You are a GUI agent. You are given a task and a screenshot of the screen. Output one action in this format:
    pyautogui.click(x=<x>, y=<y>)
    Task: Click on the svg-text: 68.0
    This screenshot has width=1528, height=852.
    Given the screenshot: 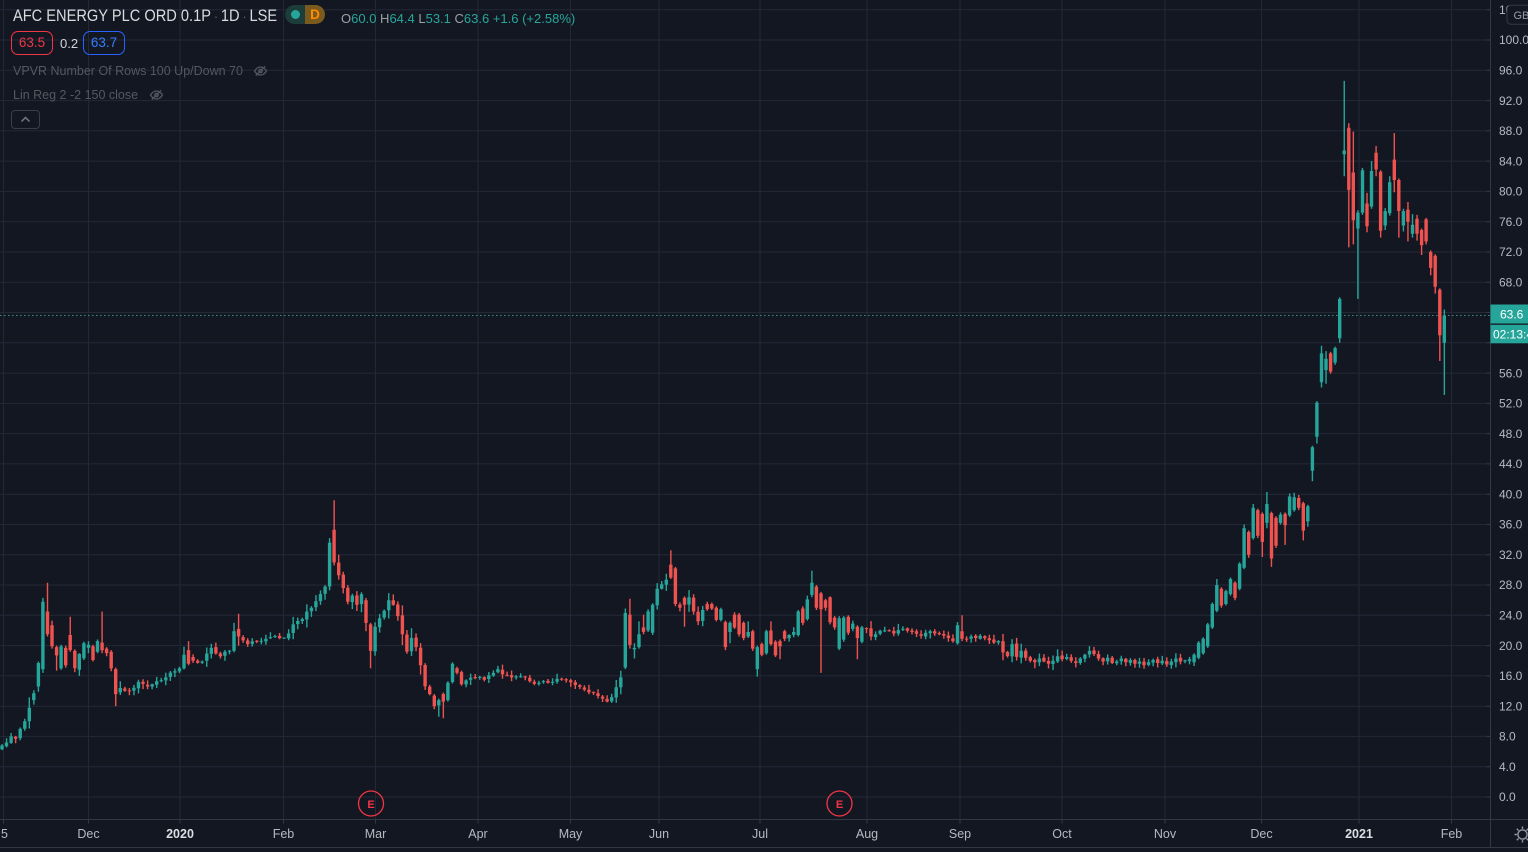 What is the action you would take?
    pyautogui.click(x=1511, y=282)
    